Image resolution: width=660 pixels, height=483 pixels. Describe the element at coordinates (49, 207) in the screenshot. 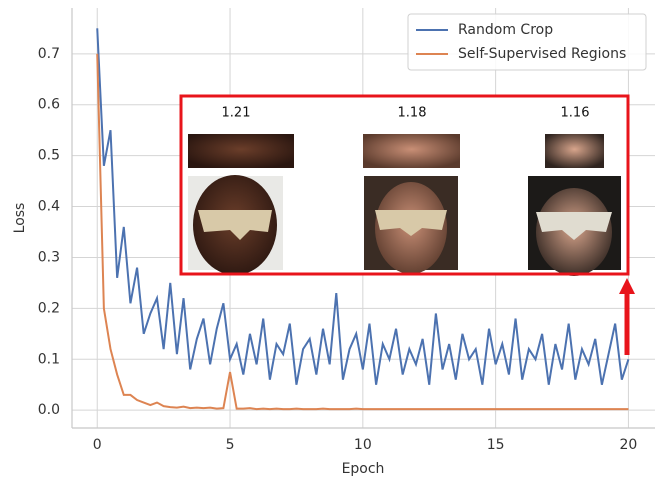

I see `y-tick-label: 0.4` at that location.